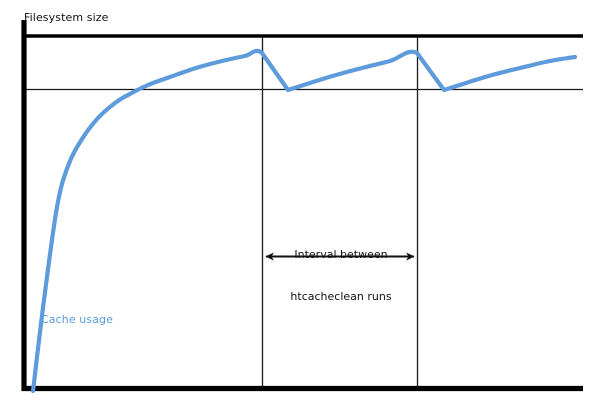 This screenshot has height=406, width=600. I want to click on interval-annotation: Interval between htcacheclean runs, so click(341, 276).